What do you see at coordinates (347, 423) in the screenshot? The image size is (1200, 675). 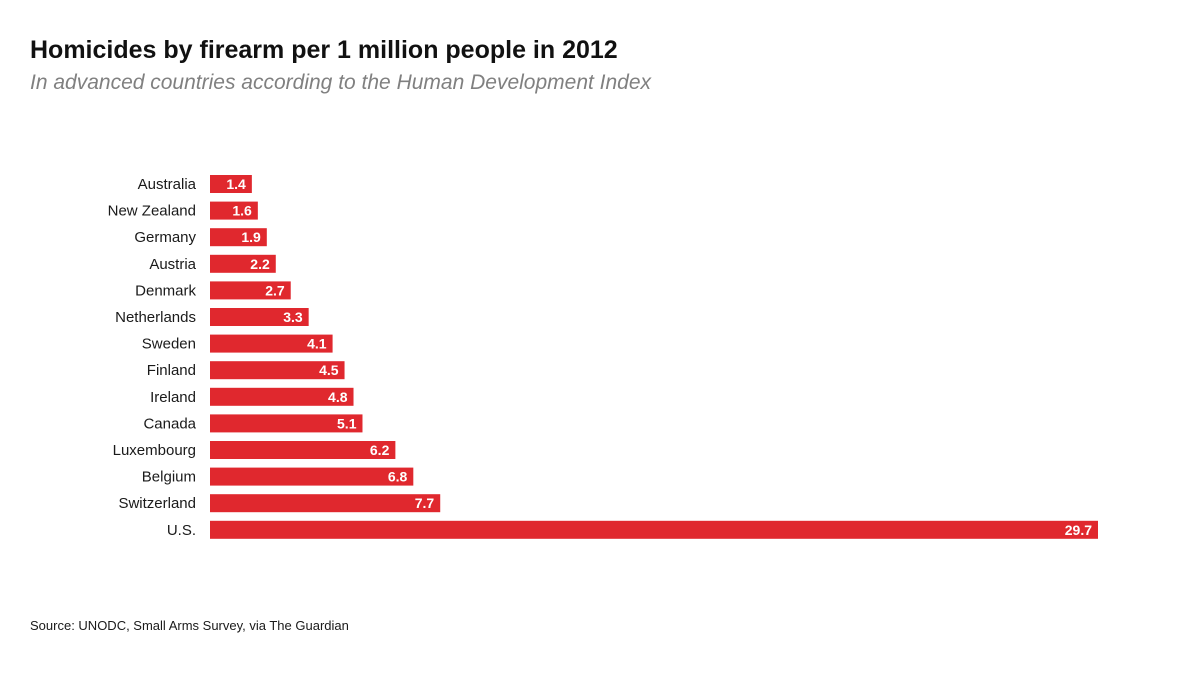 I see `value-label-canada: 5.1` at bounding box center [347, 423].